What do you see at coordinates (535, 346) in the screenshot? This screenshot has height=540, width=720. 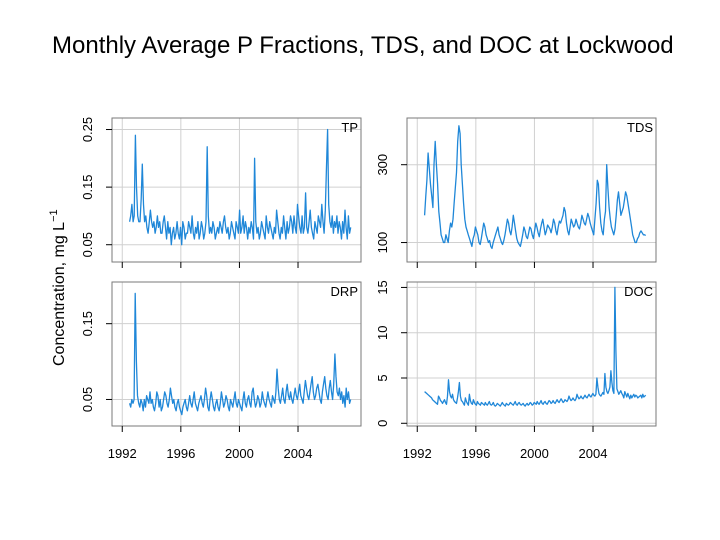 I see `series-line-doc` at bounding box center [535, 346].